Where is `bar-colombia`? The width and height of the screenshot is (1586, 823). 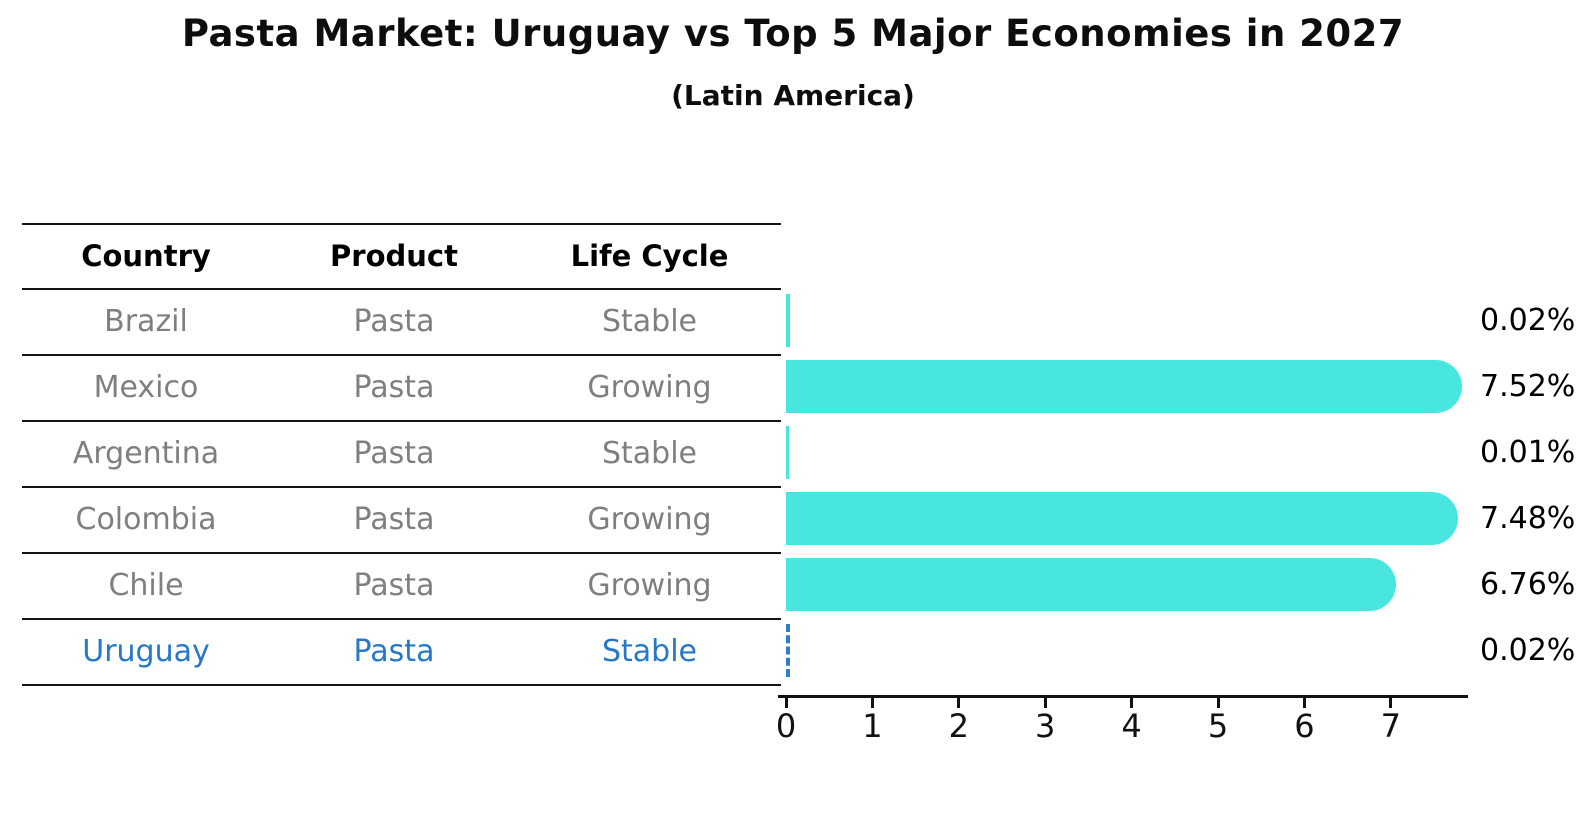 bar-colombia is located at coordinates (1122, 518).